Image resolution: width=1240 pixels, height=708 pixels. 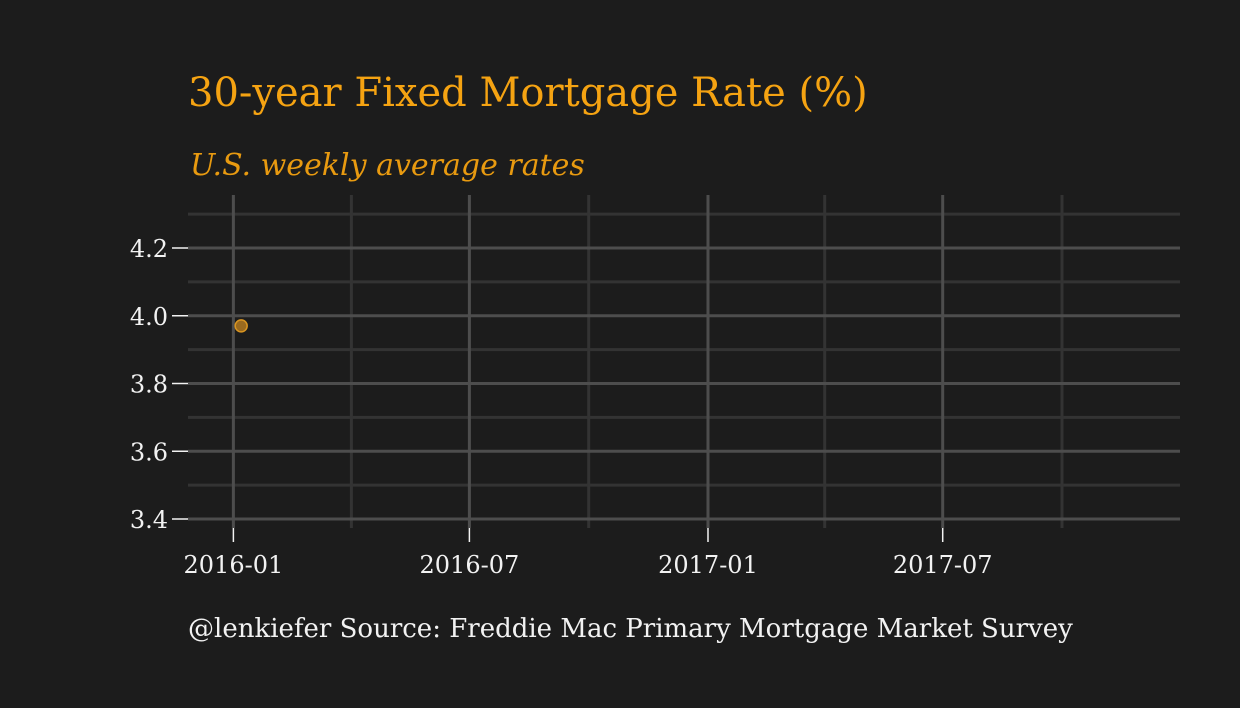 I want to click on y-tick-label: 4.2, so click(x=149, y=249).